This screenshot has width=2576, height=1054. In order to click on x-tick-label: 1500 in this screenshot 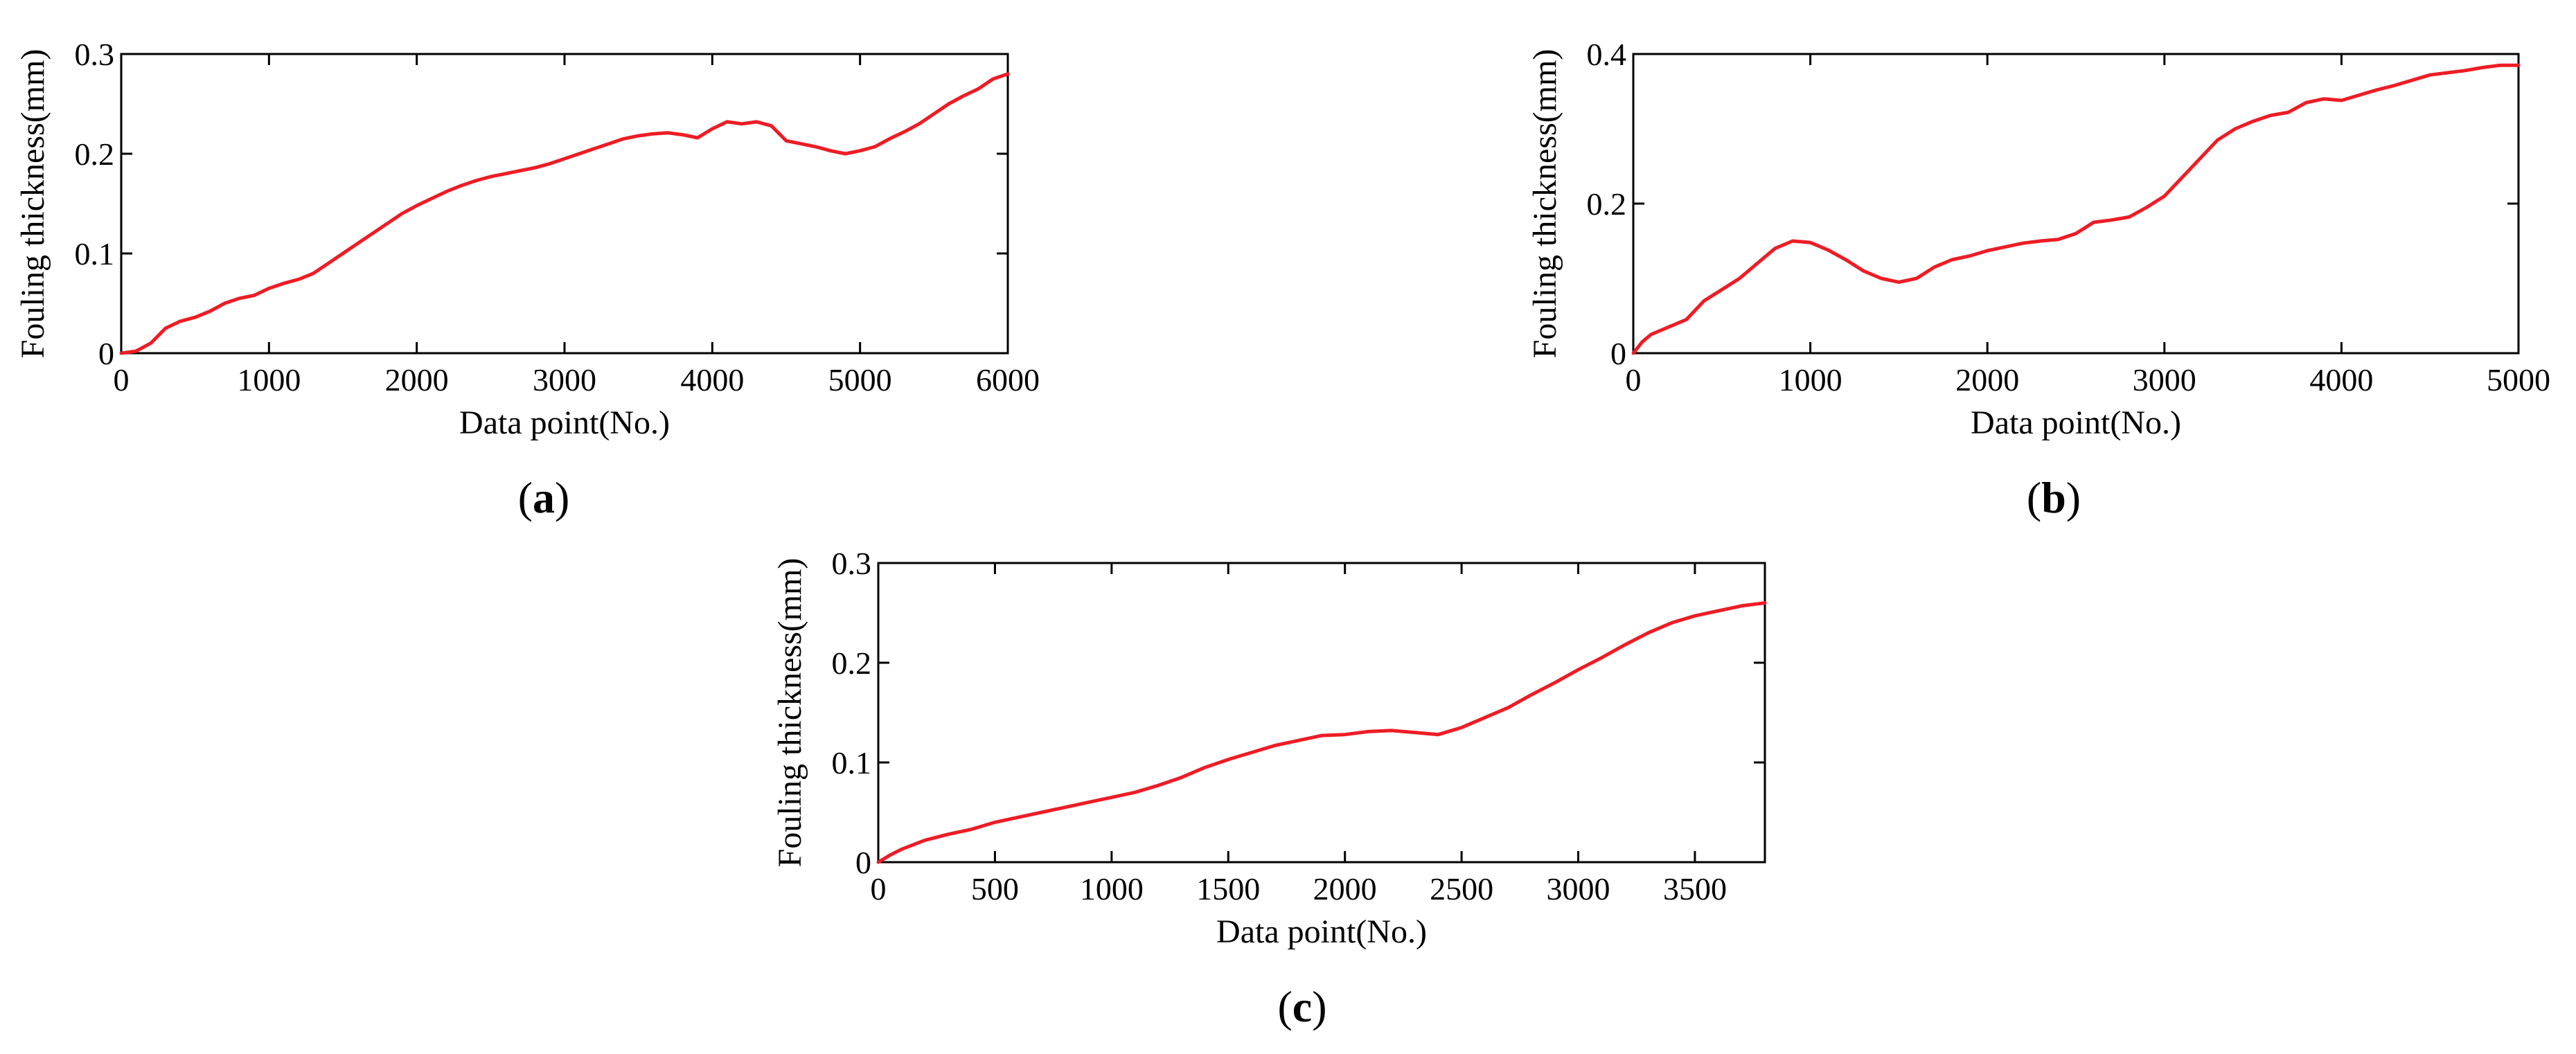, I will do `click(1228, 888)`.